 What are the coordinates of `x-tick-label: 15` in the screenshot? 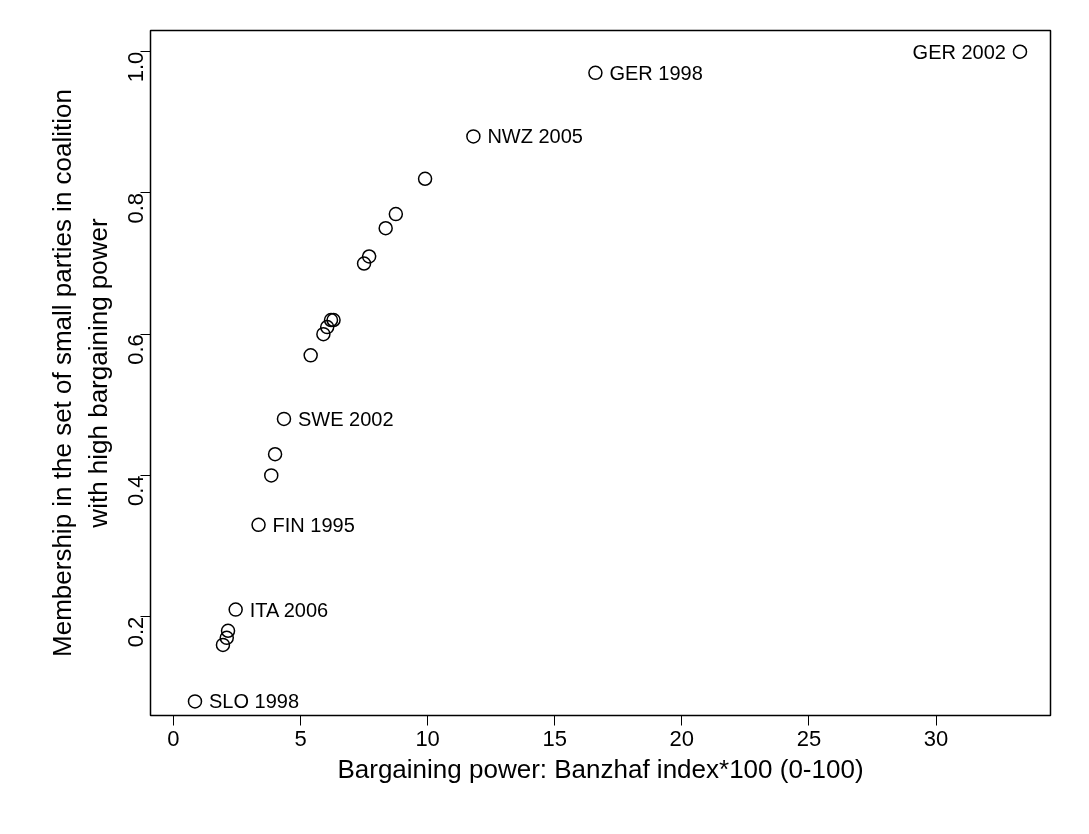 It's located at (554, 738).